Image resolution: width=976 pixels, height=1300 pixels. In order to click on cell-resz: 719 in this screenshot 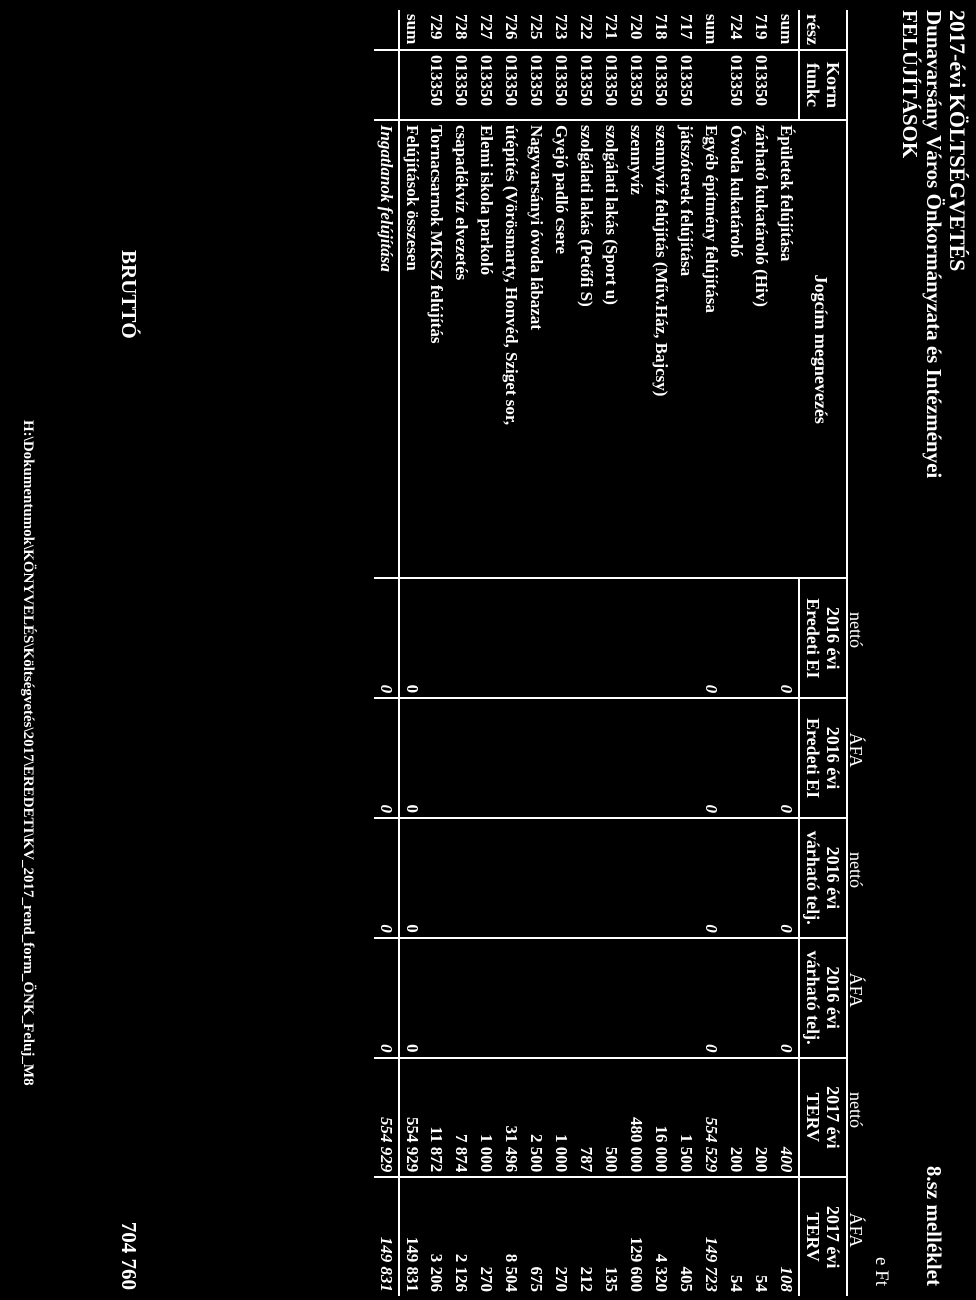, I will do `click(762, 27)`.